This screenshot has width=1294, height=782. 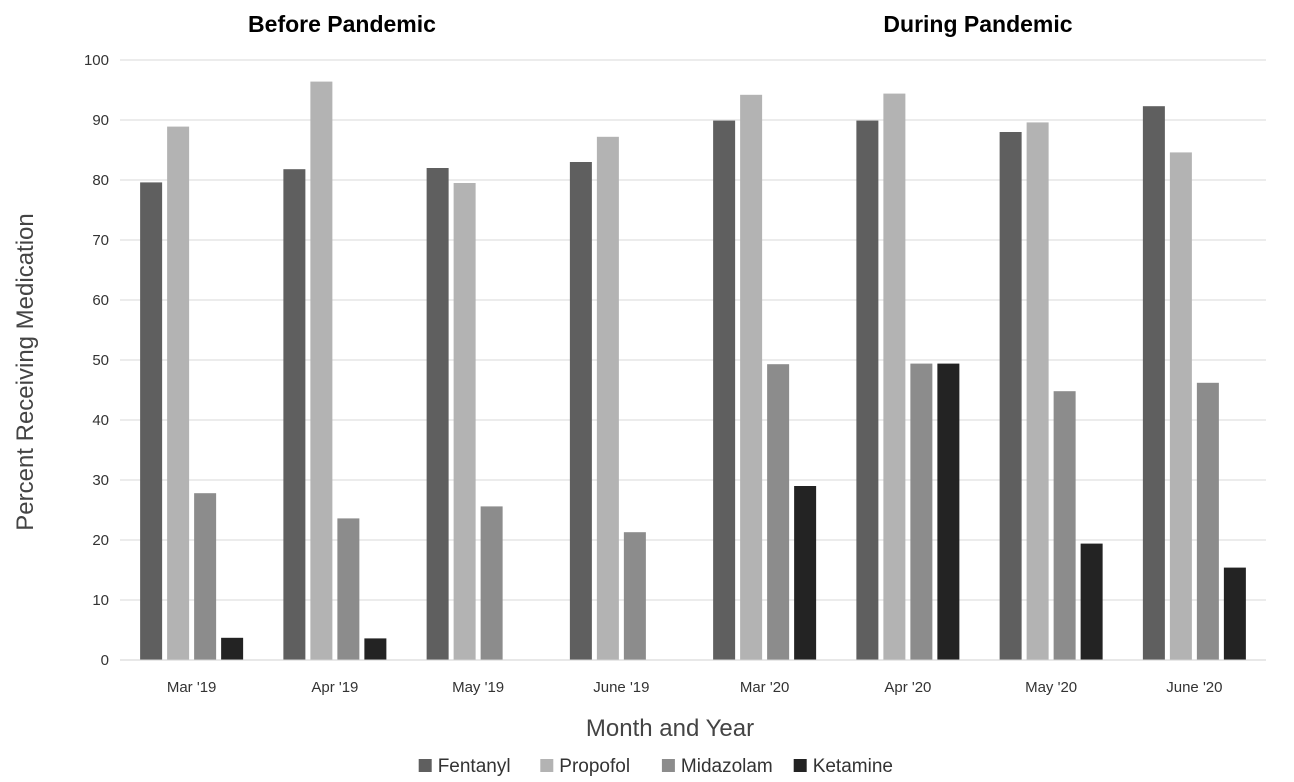 I want to click on x-tick-label: May '19, so click(x=478, y=687).